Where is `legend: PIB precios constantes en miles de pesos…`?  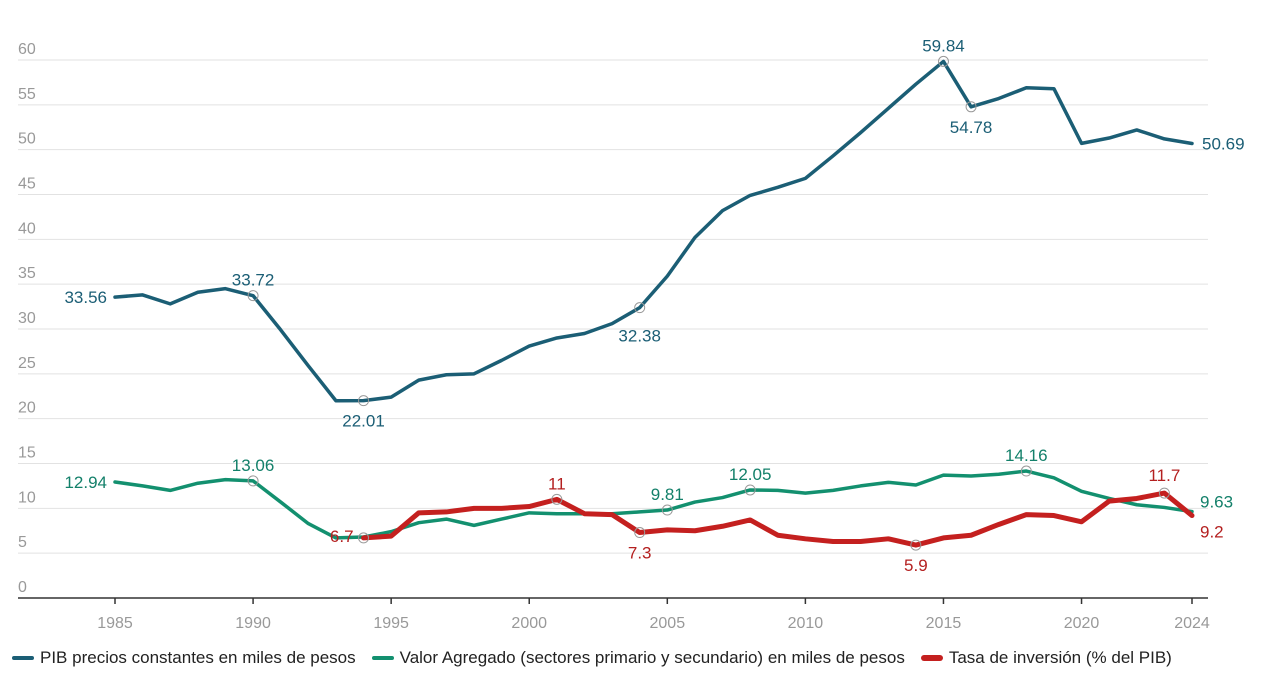 legend: PIB precios constantes en miles de pesos… is located at coordinates (592, 658).